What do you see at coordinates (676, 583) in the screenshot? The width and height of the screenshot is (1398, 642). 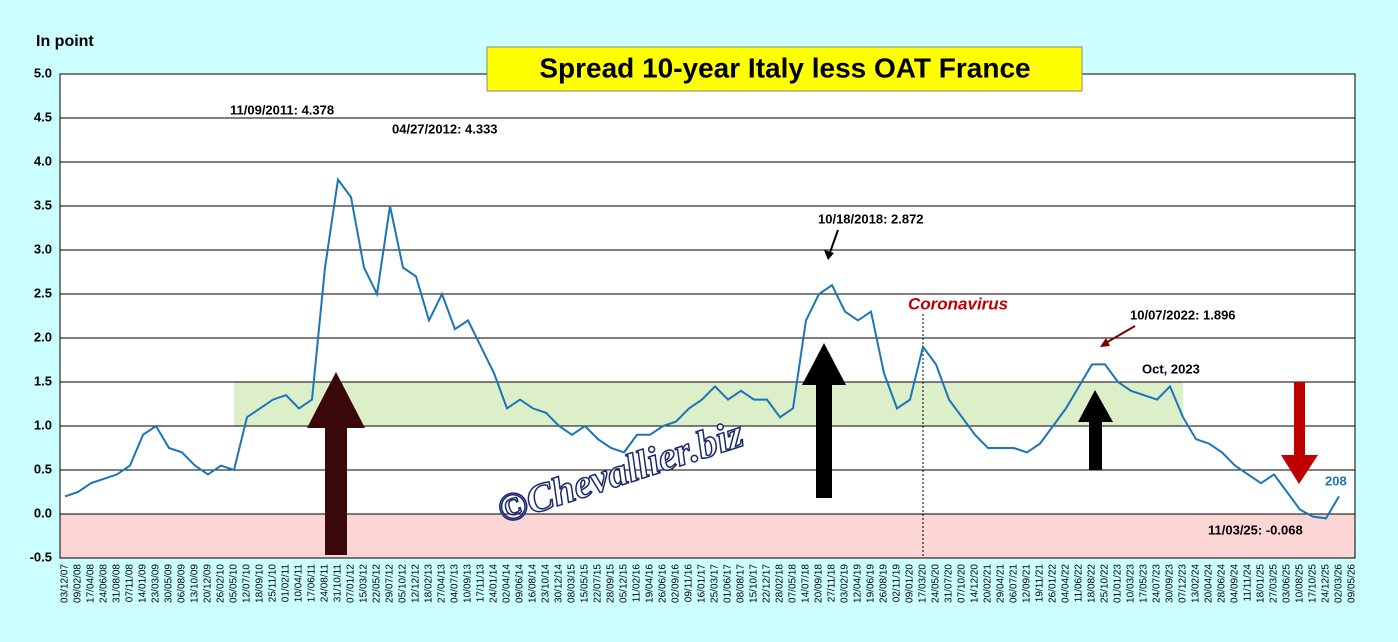 I see `x-tick-label: 02/09/16` at bounding box center [676, 583].